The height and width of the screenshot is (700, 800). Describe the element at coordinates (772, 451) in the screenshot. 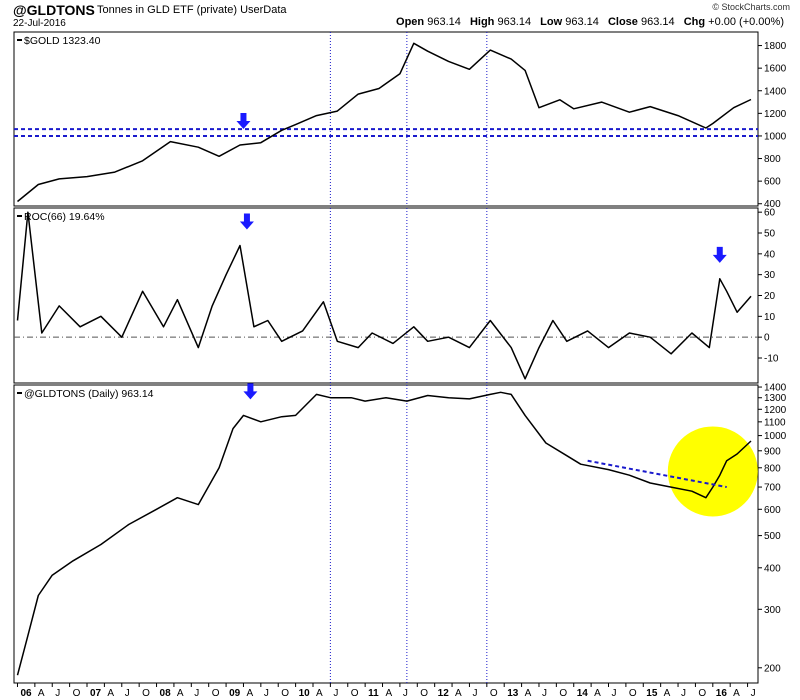

I see `y-tick-label: 900` at that location.